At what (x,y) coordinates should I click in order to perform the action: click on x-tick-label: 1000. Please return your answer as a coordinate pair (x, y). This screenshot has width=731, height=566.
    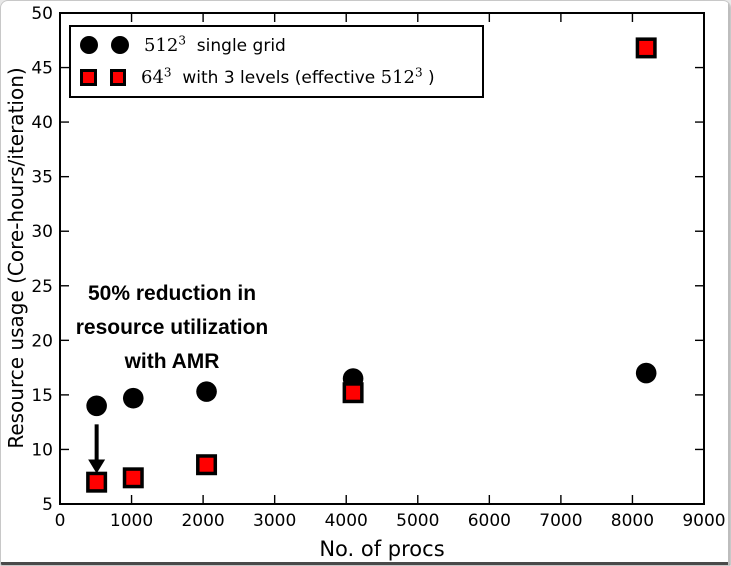
    Looking at the image, I should click on (131, 521).